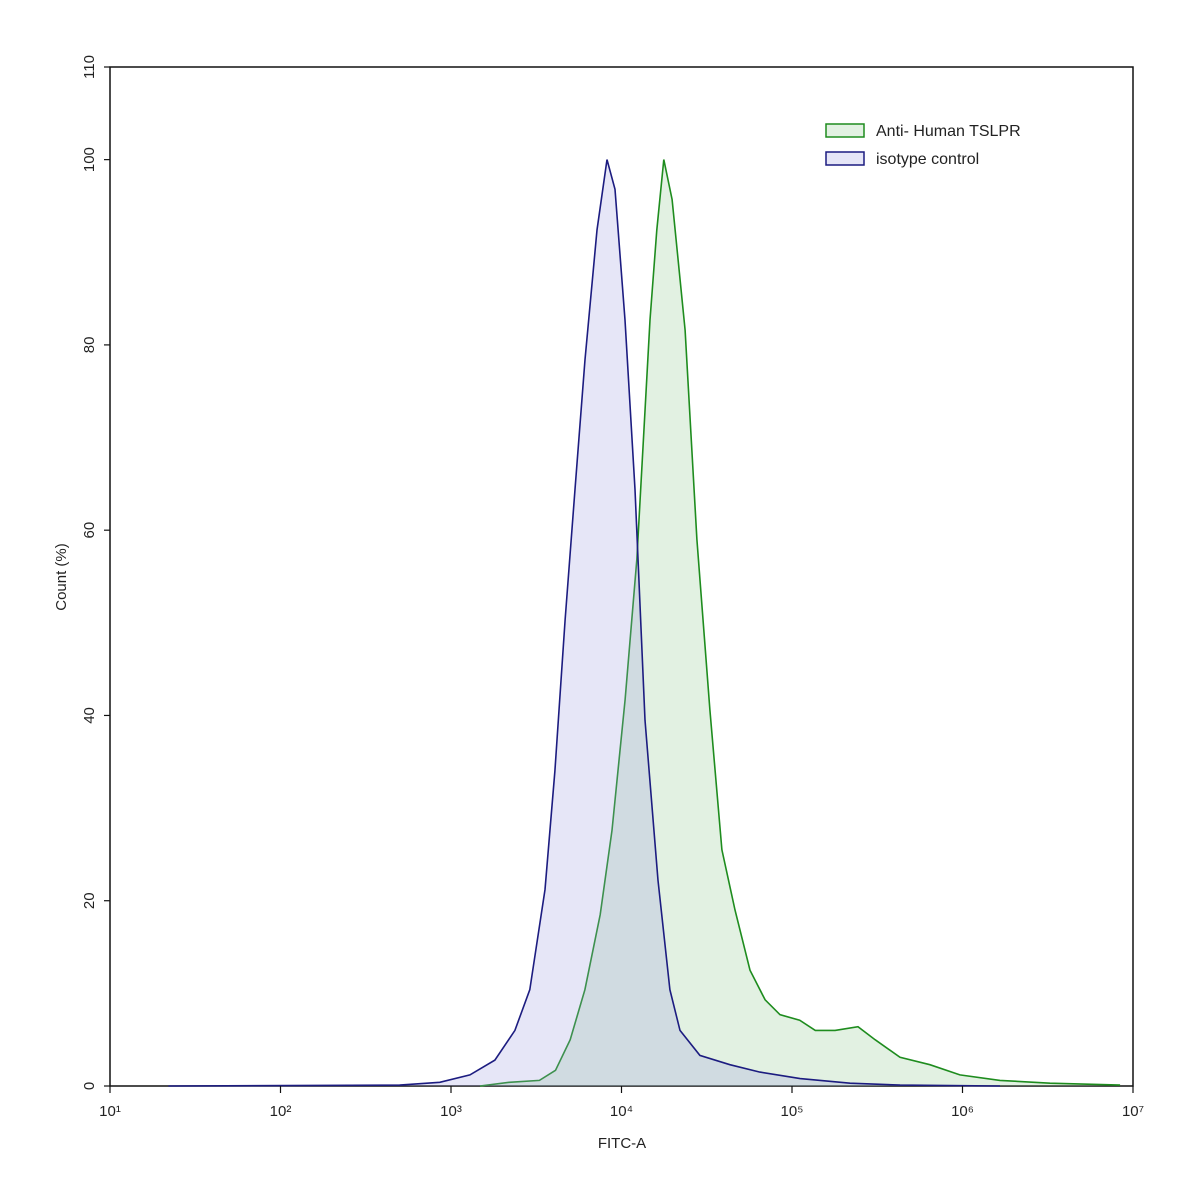 Image resolution: width=1197 pixels, height=1193 pixels. Describe the element at coordinates (89, 900) in the screenshot. I see `y-tick-label: 20` at that location.